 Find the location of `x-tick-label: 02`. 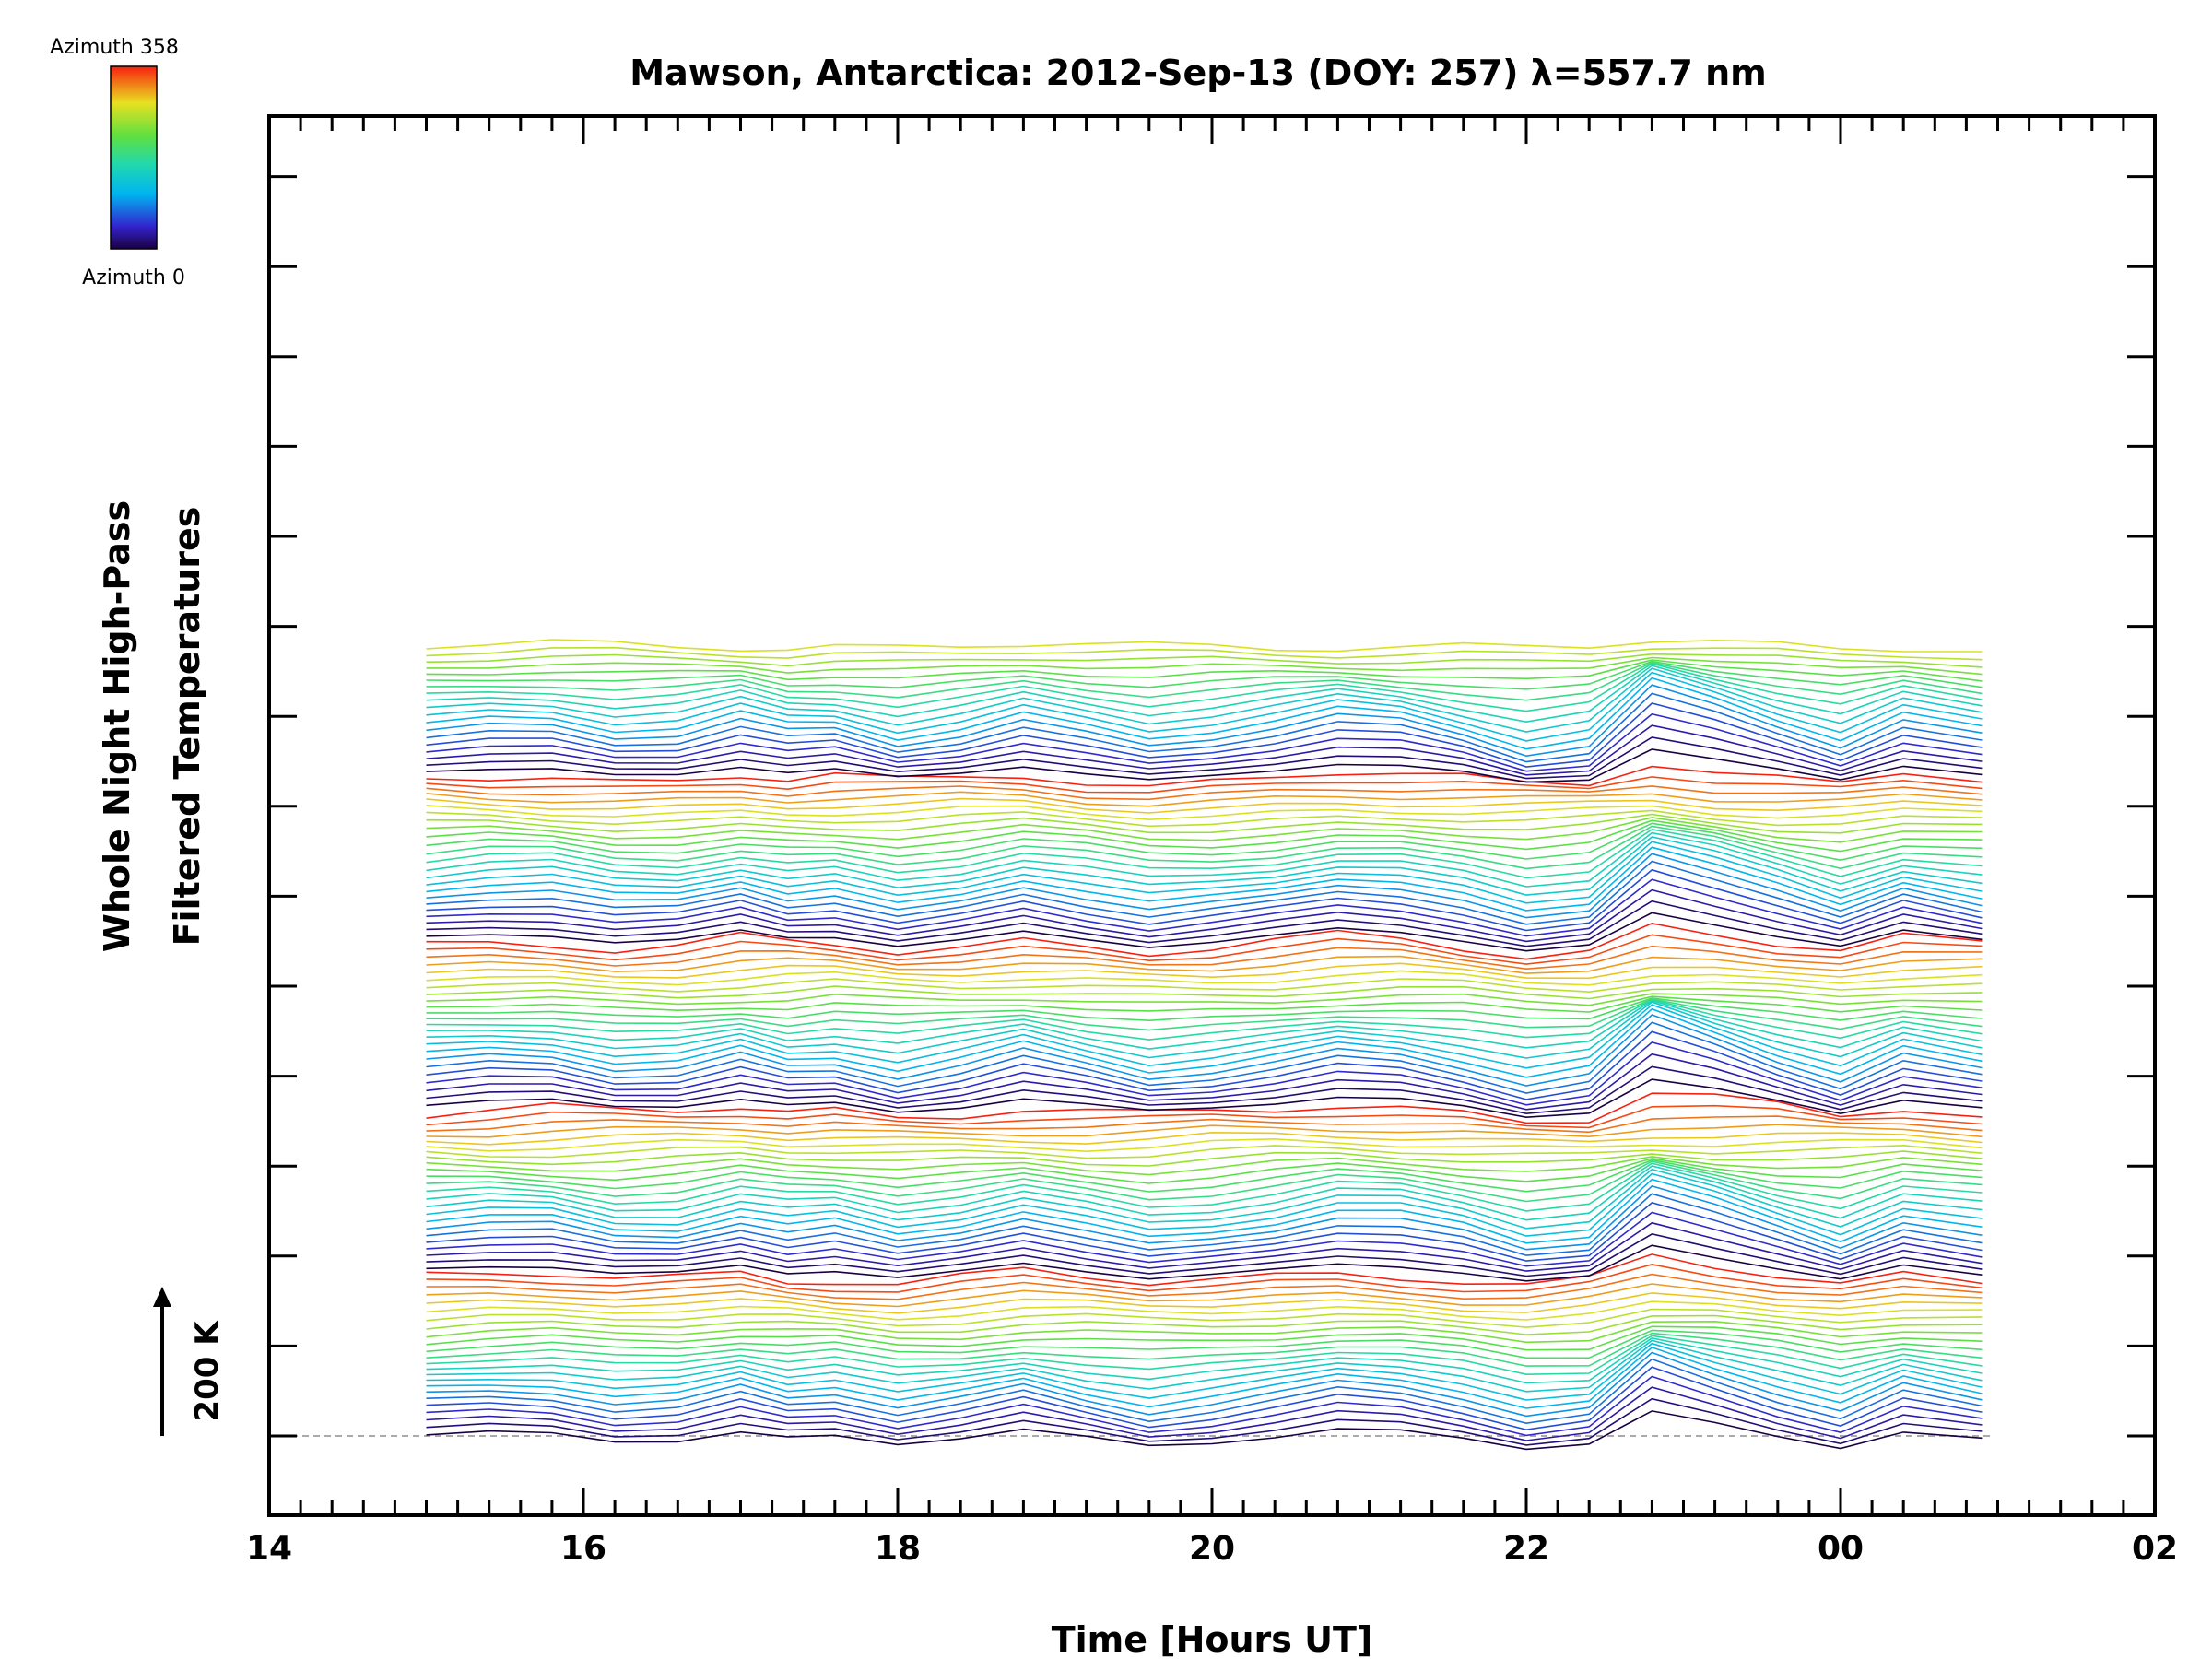

x-tick-label: 02 is located at coordinates (2155, 1549).